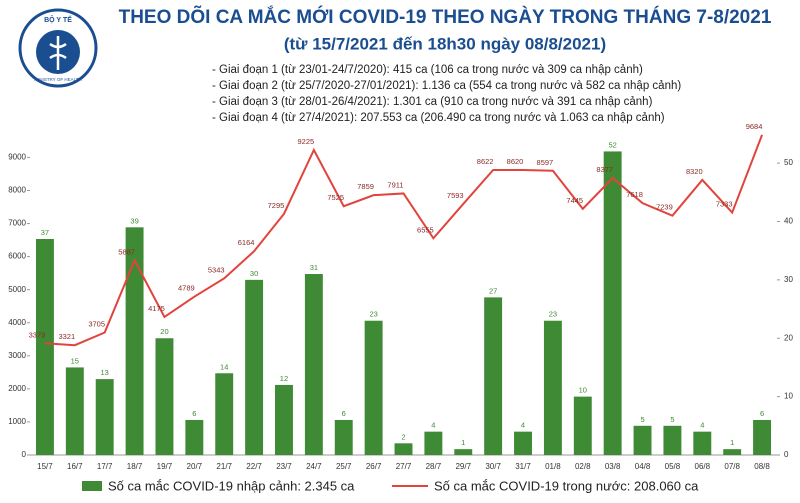  I want to click on value-label: 37, so click(45, 232).